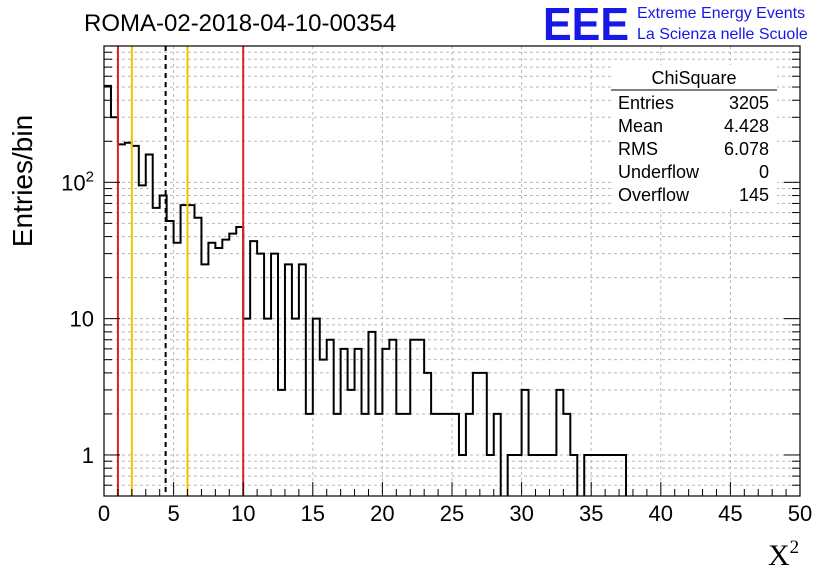  Describe the element at coordinates (88, 455) in the screenshot. I see `y-tick-label: 1` at that location.